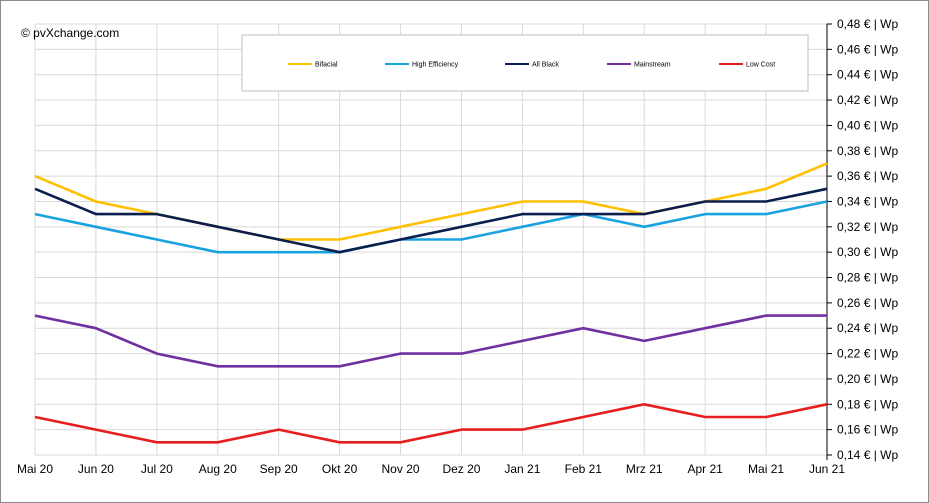 This screenshot has height=503, width=929. I want to click on y-tick-label: 0,26 € | Wp, so click(867, 303).